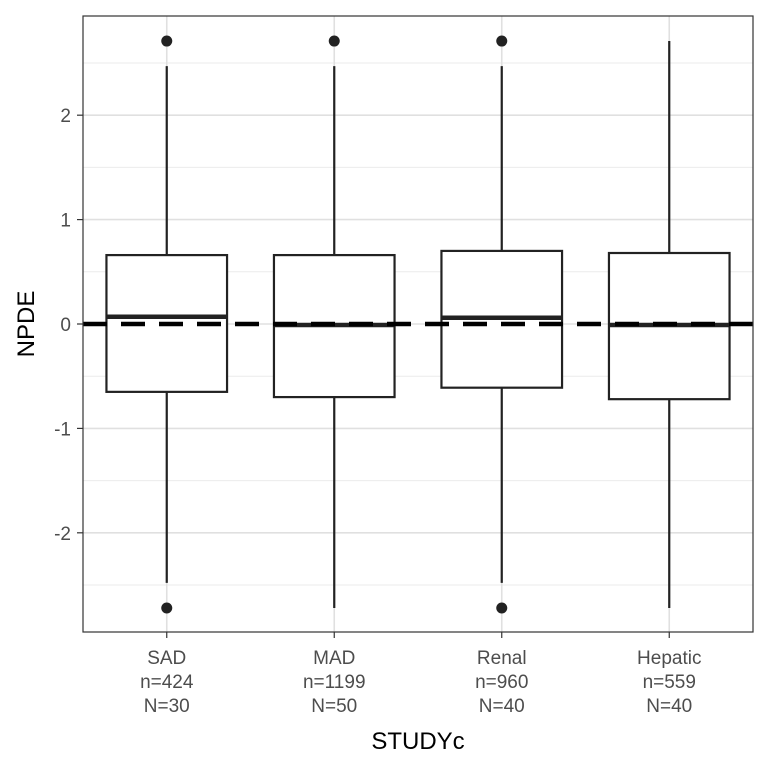 The height and width of the screenshot is (768, 768). Describe the element at coordinates (669, 658) in the screenshot. I see `x-tick-label-name: Hepatic` at that location.